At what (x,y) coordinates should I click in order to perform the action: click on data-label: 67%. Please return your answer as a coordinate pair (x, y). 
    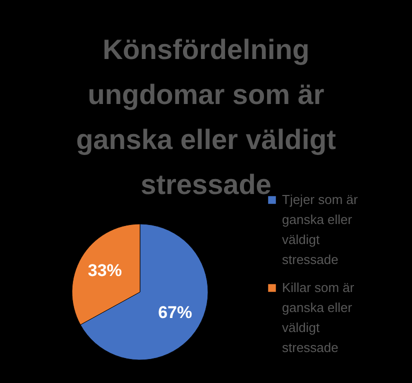
    Looking at the image, I should click on (175, 312).